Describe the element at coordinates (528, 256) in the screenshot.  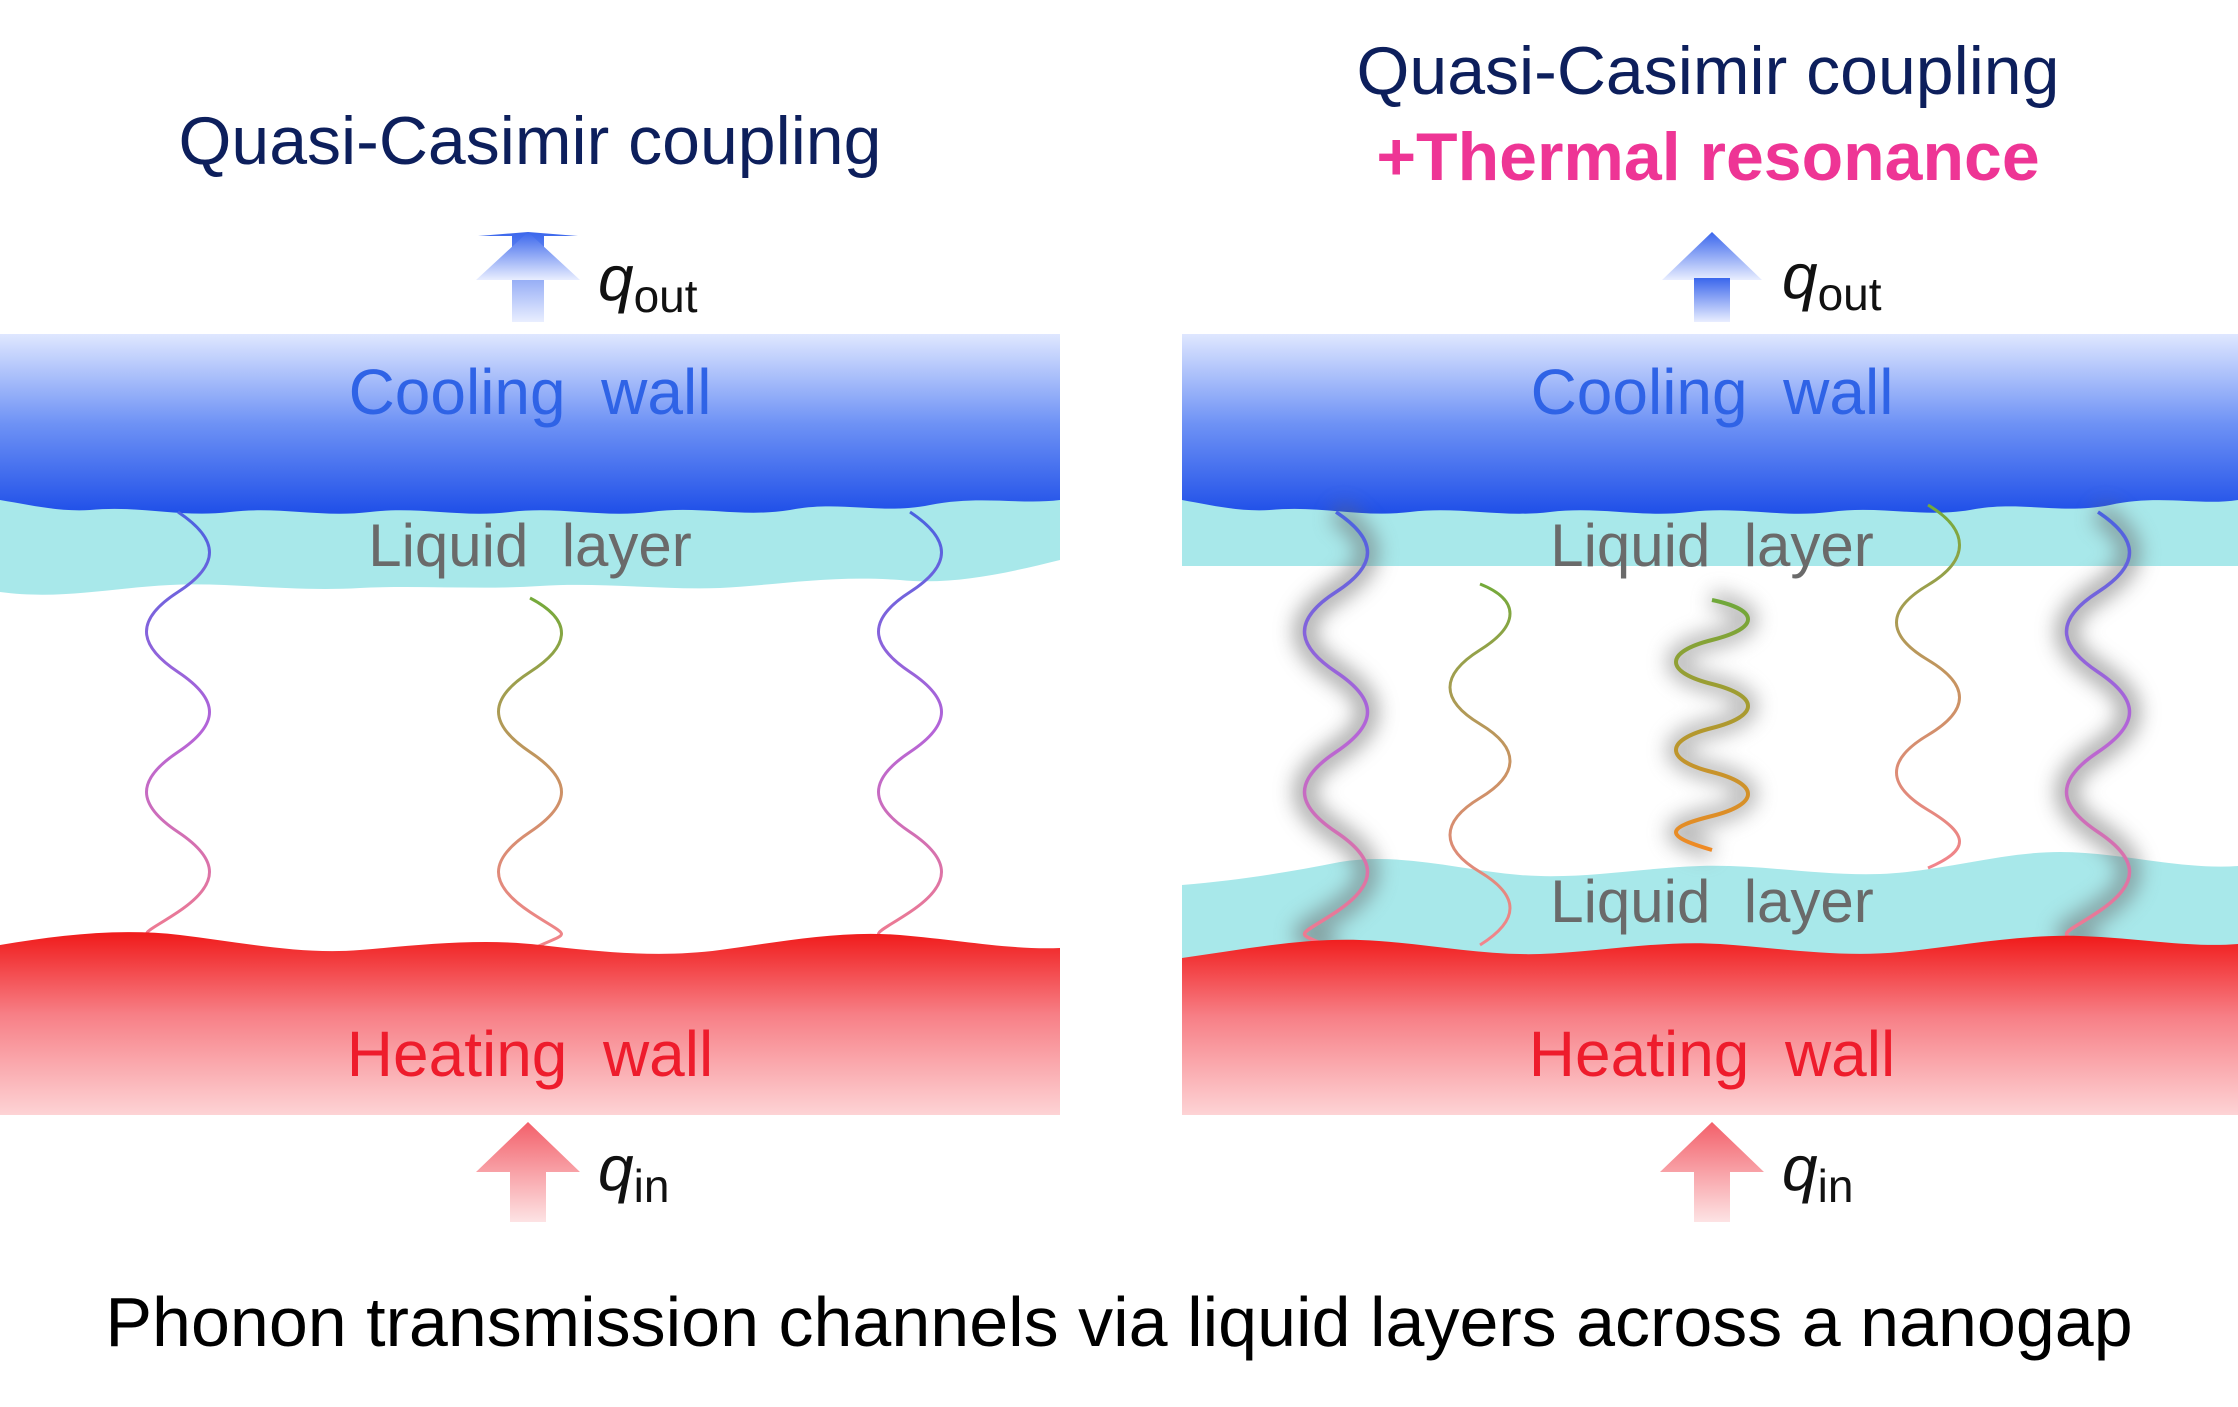
I see `q-out-arrowhead-left` at that location.